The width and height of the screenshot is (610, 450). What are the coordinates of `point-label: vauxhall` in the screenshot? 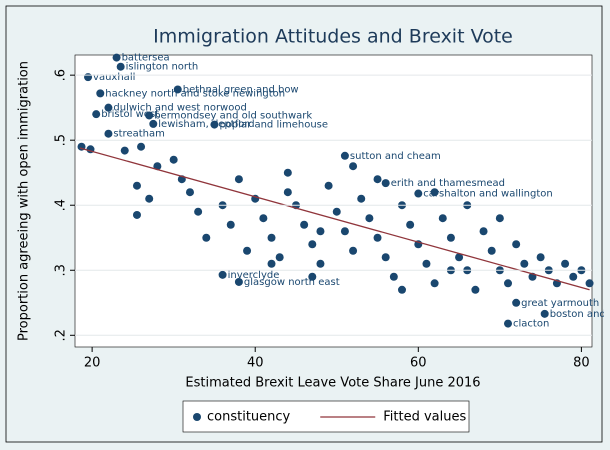 It's located at (114, 77).